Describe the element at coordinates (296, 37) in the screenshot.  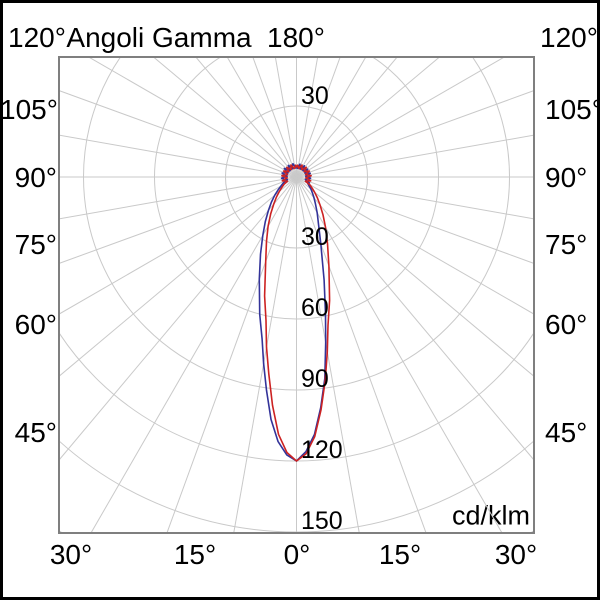
I see `gamma-label-180: 180°` at that location.